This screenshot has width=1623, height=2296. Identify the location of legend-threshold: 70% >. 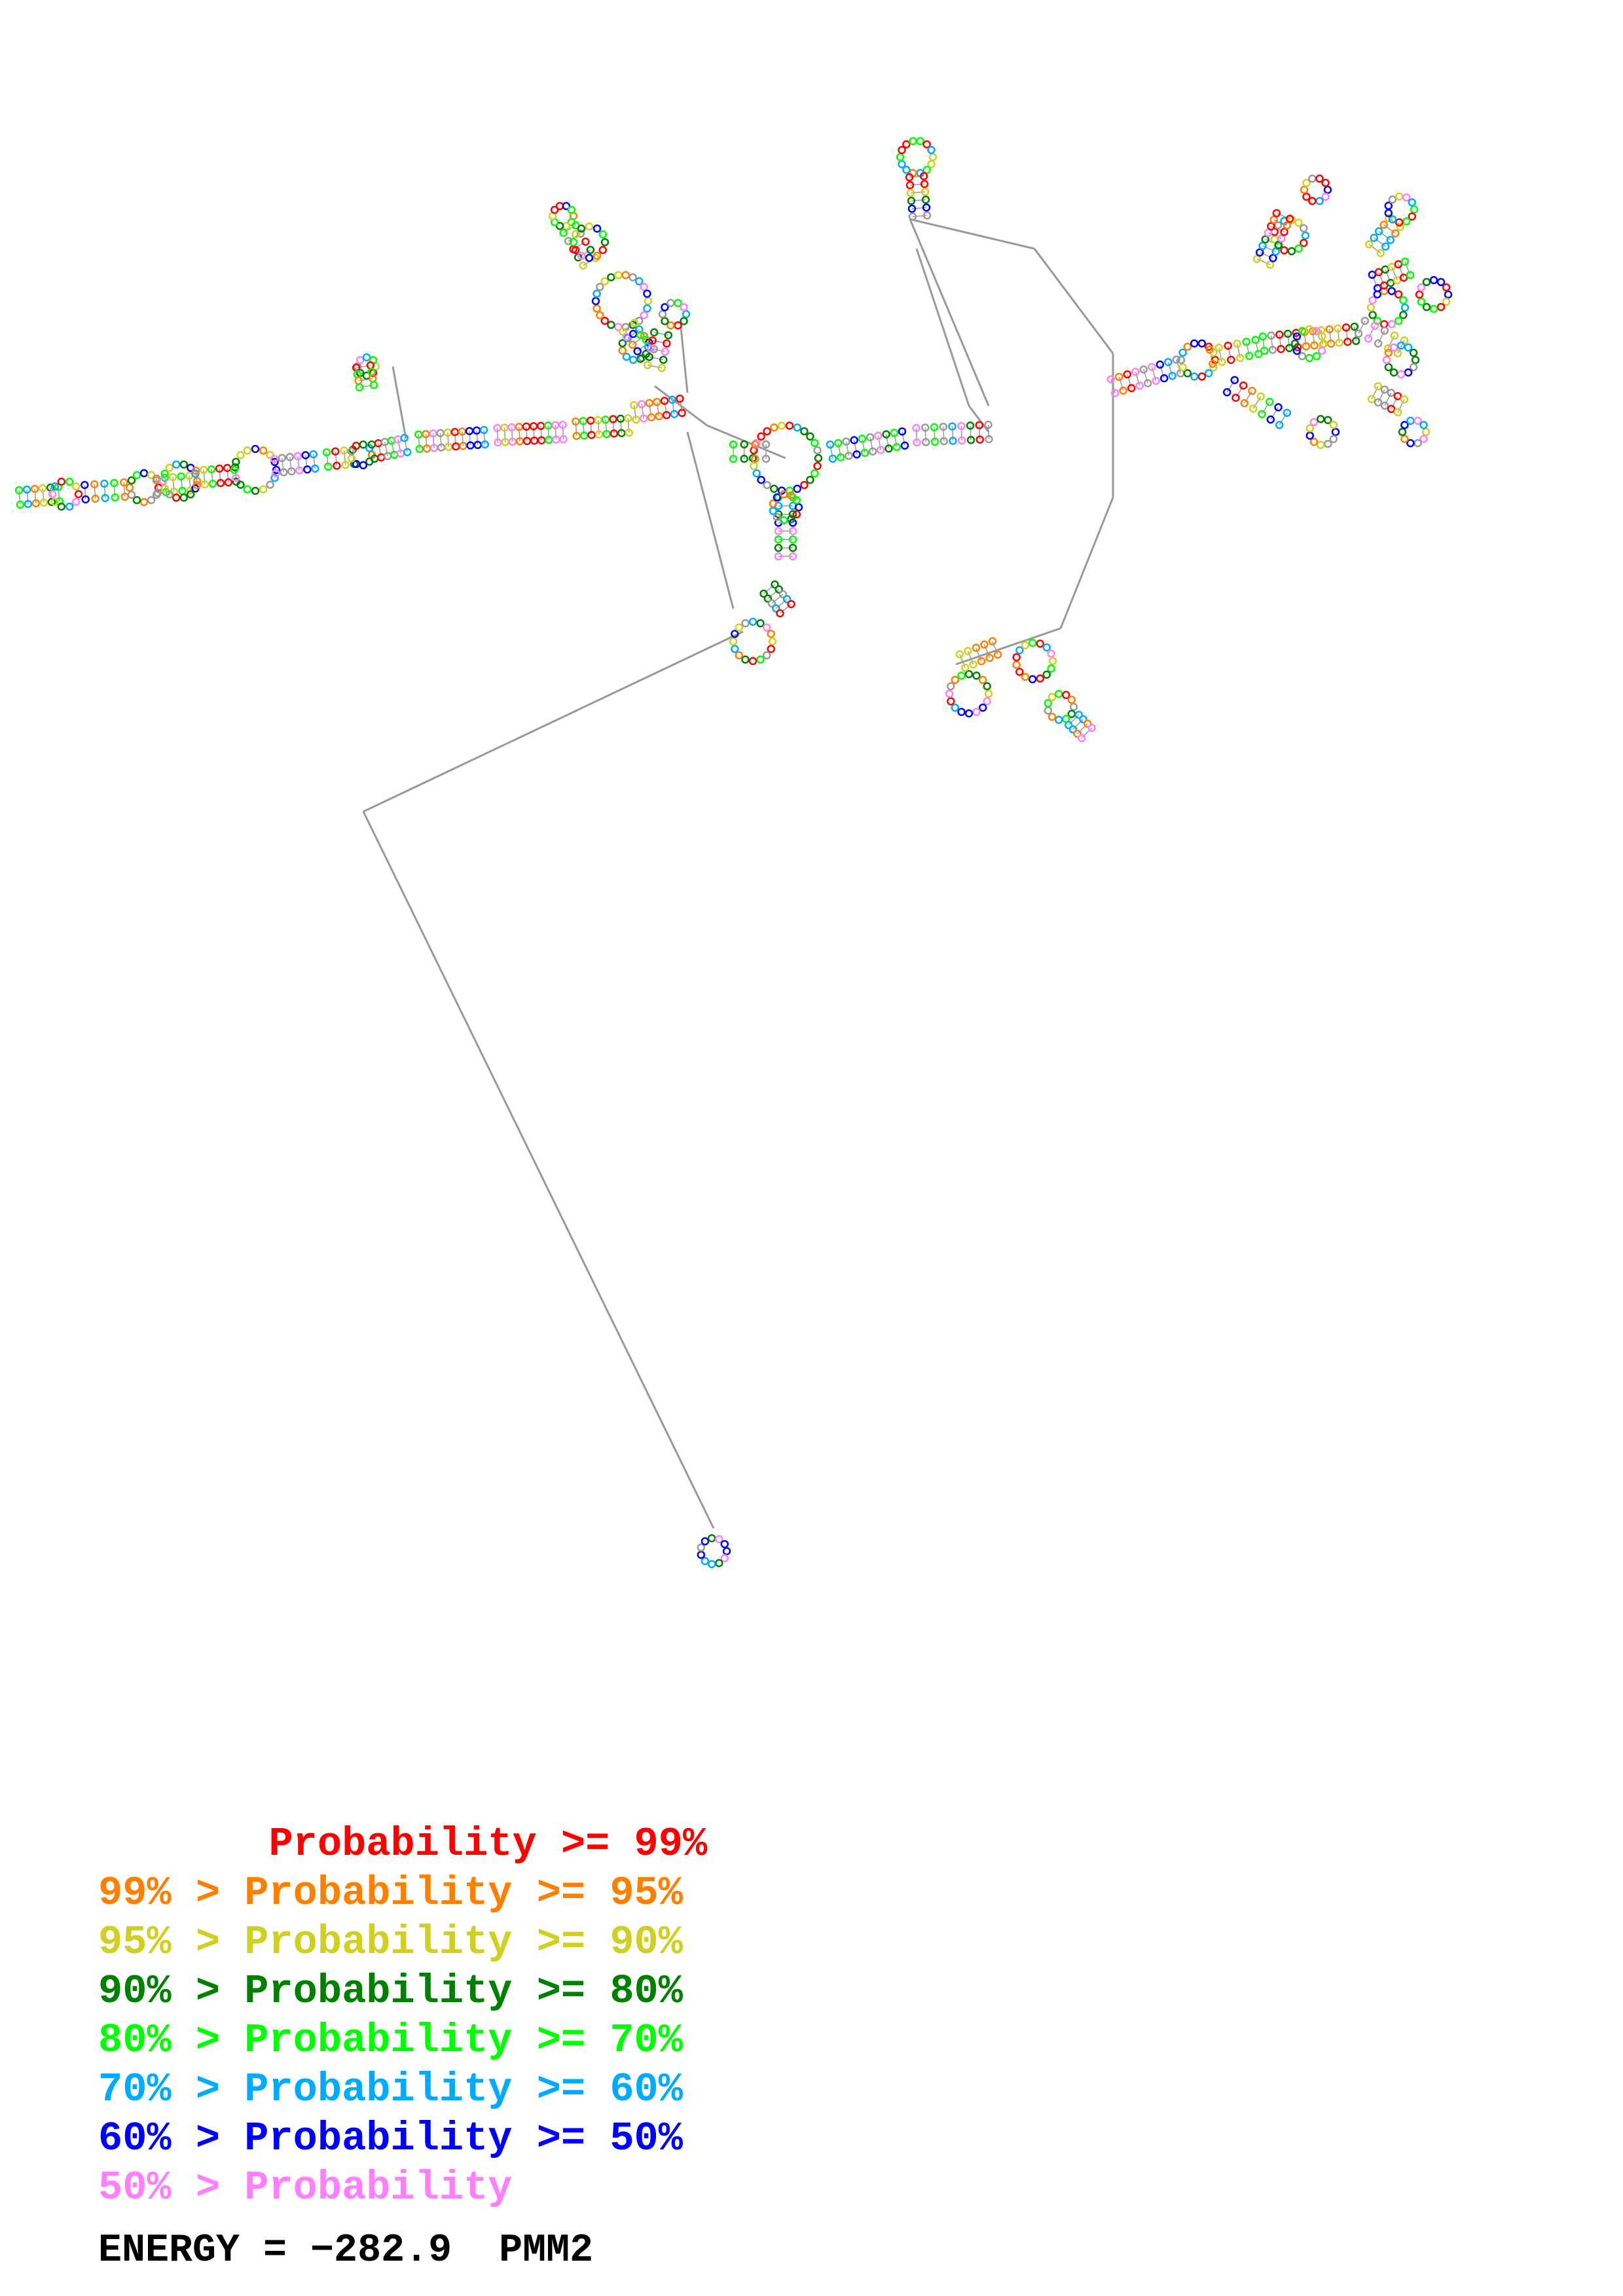
(171, 2089).